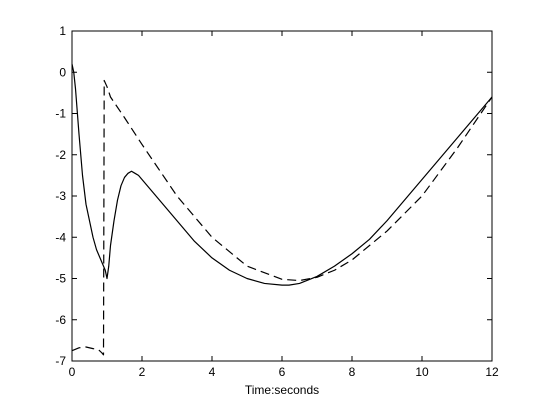 This screenshot has height=407, width=544. Describe the element at coordinates (60, 320) in the screenshot. I see `y-tick-label: -6` at that location.